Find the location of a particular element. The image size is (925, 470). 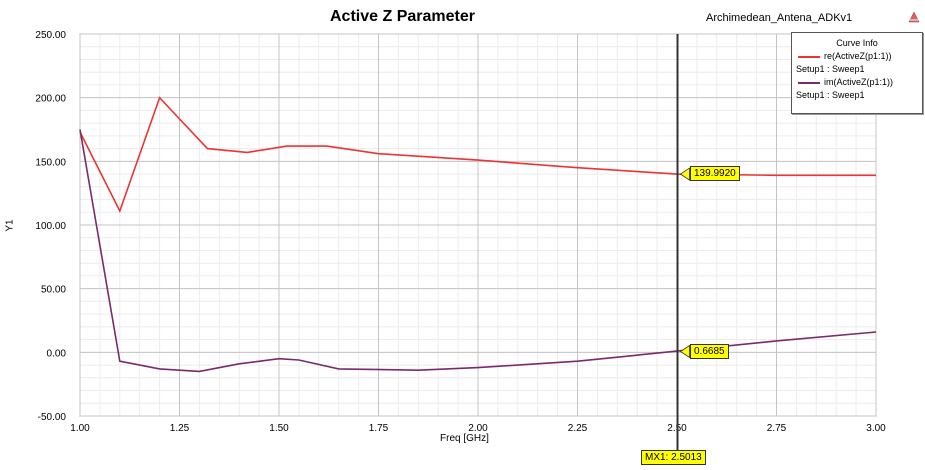

y-axis-label: Y1 is located at coordinates (10, 225).